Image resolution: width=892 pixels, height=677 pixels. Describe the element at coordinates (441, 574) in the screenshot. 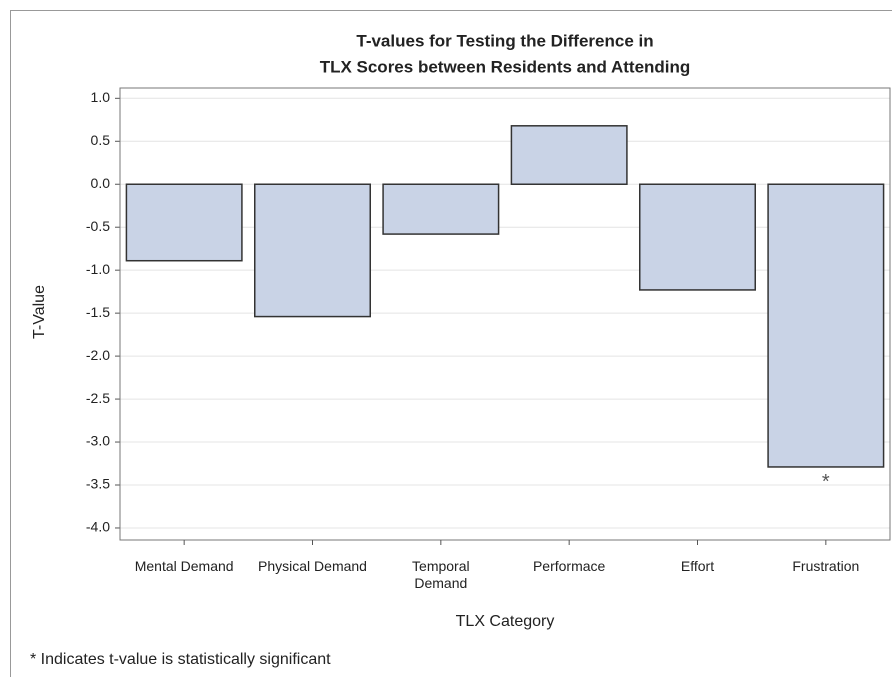

I see `x-tick-label: Temporal Demand` at that location.